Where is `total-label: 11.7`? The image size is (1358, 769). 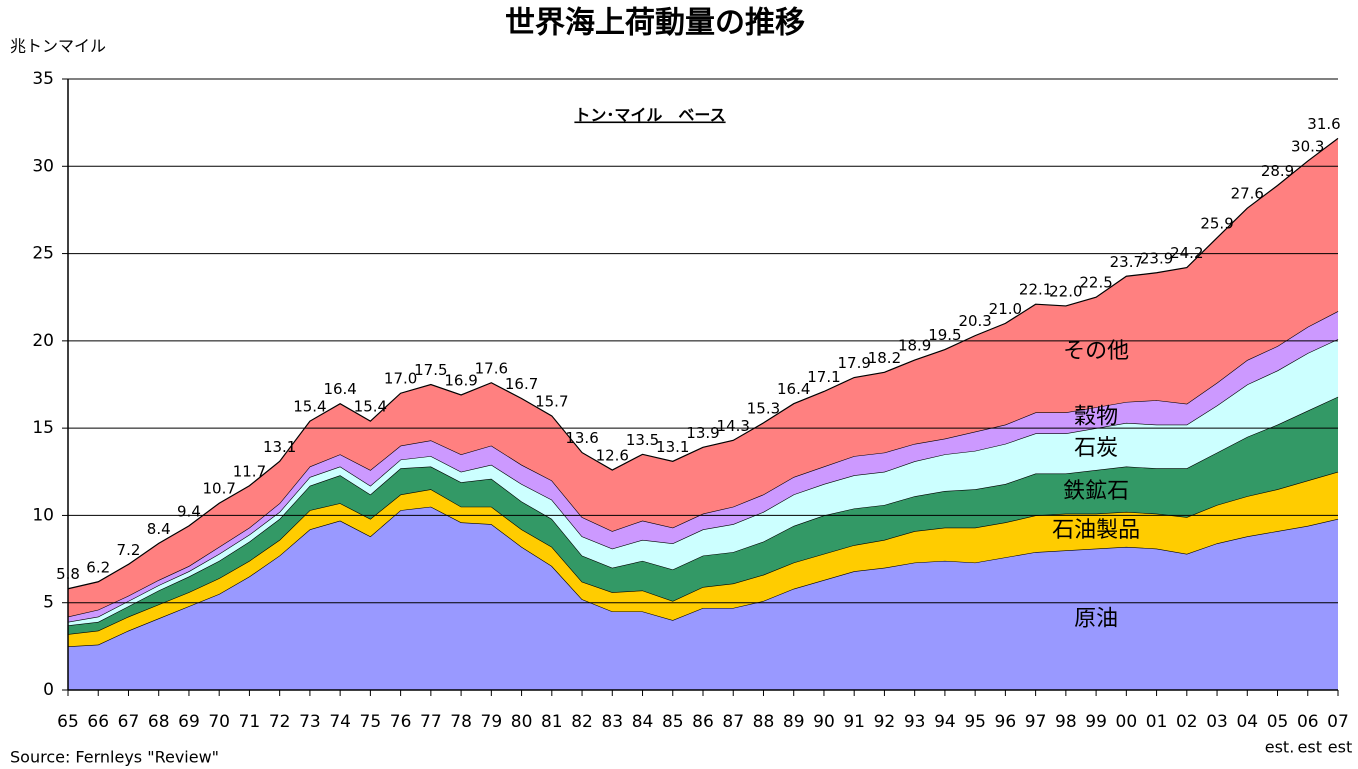
total-label: 11.7 is located at coordinates (249, 471).